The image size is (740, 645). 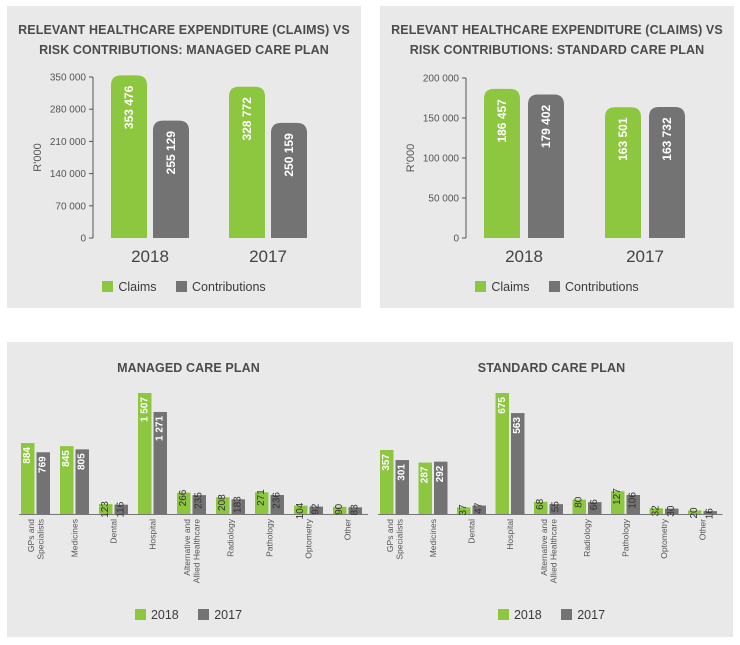 What do you see at coordinates (633, 500) in the screenshot?
I see `bar-value-label: 106` at bounding box center [633, 500].